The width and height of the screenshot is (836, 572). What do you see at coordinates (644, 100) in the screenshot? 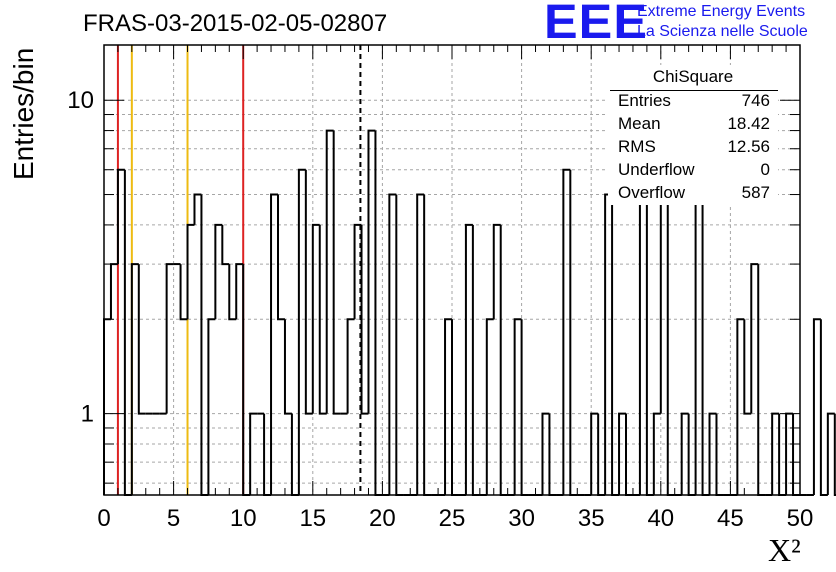
I see `stats-key: Entries` at bounding box center [644, 100].